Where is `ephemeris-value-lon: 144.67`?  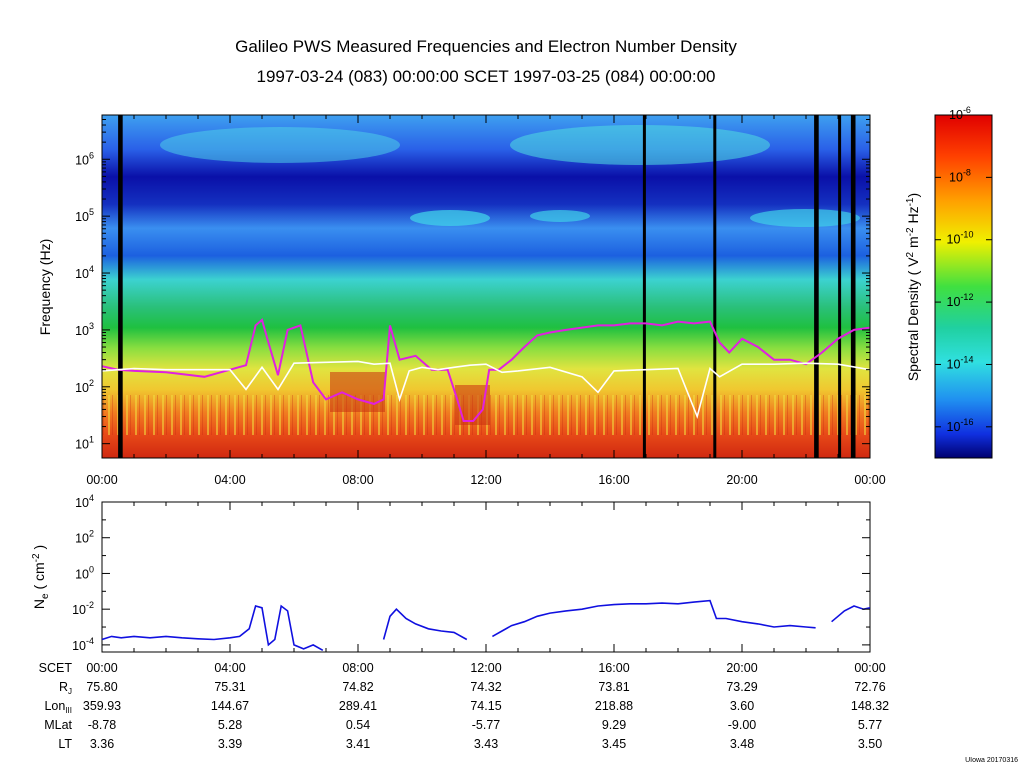 ephemeris-value-lon: 144.67 is located at coordinates (230, 706).